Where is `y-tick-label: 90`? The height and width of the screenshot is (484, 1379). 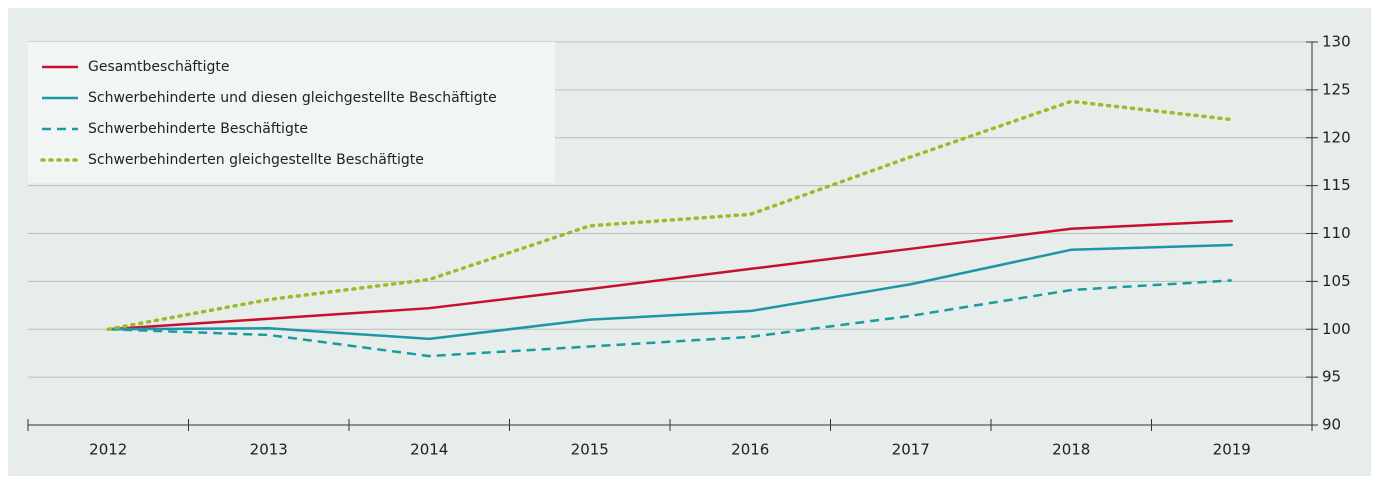 y-tick-label: 90 is located at coordinates (1331, 425).